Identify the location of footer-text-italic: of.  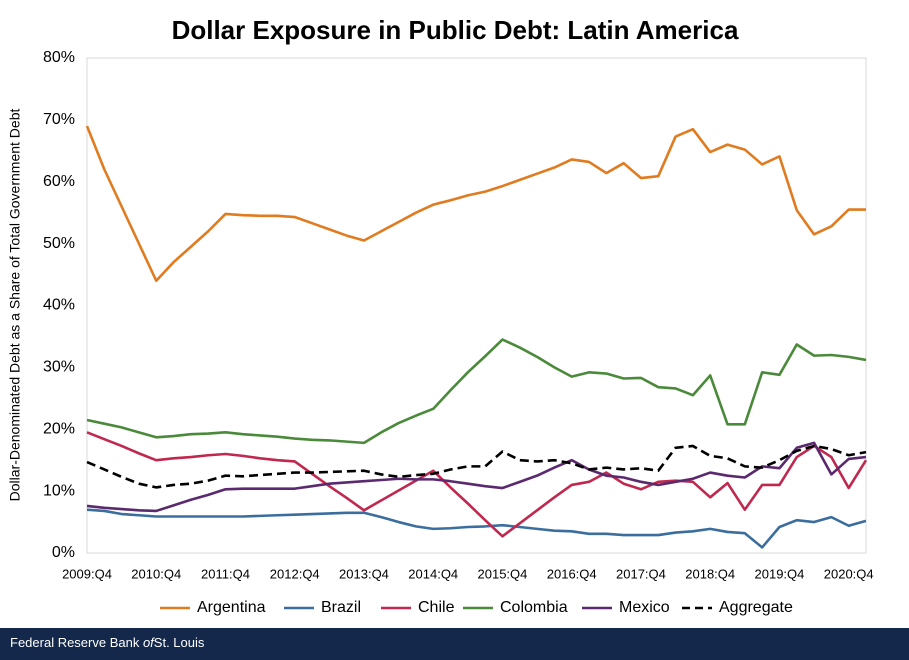
(149, 642).